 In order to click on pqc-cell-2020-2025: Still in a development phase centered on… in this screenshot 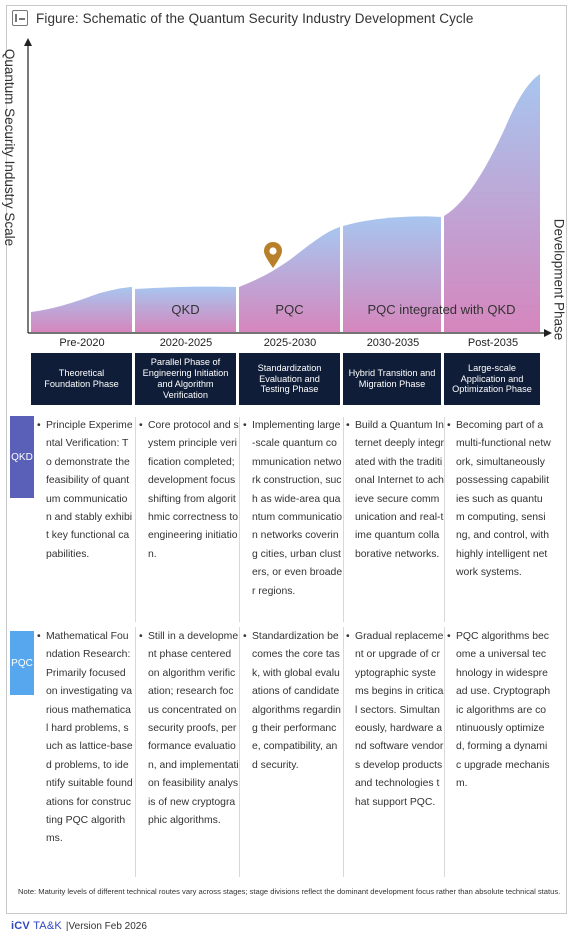, I will do `click(189, 729)`.